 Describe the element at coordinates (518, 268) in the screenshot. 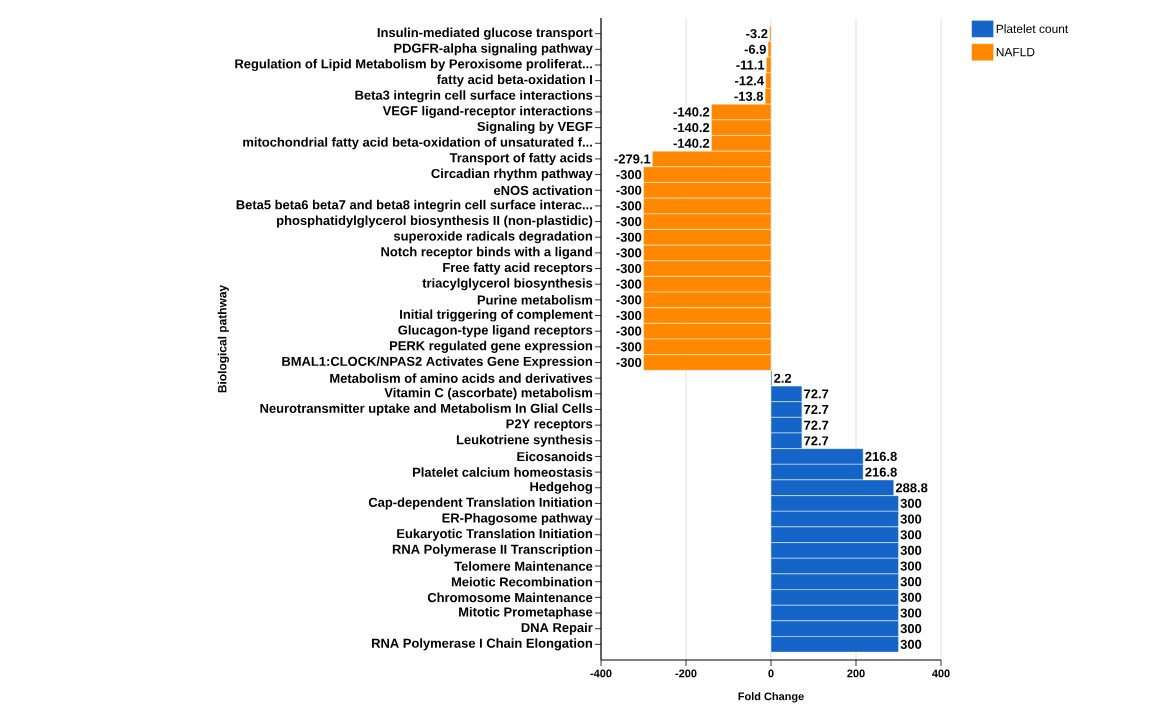

I see `y-tick-label: Free fatty acid receptors` at that location.